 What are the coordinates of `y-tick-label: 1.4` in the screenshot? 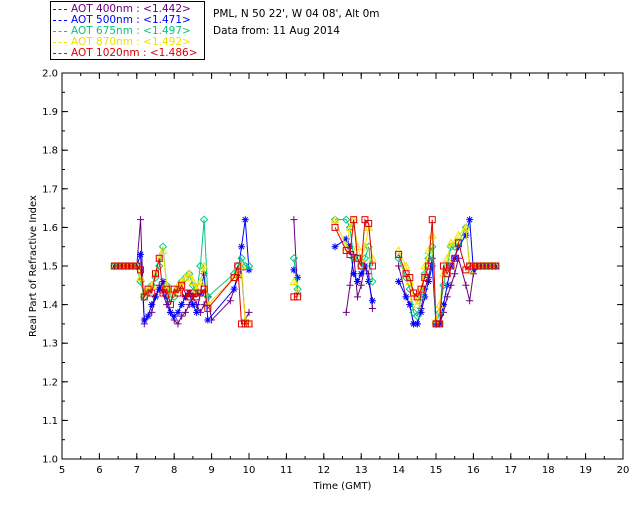 It's located at (50, 305).